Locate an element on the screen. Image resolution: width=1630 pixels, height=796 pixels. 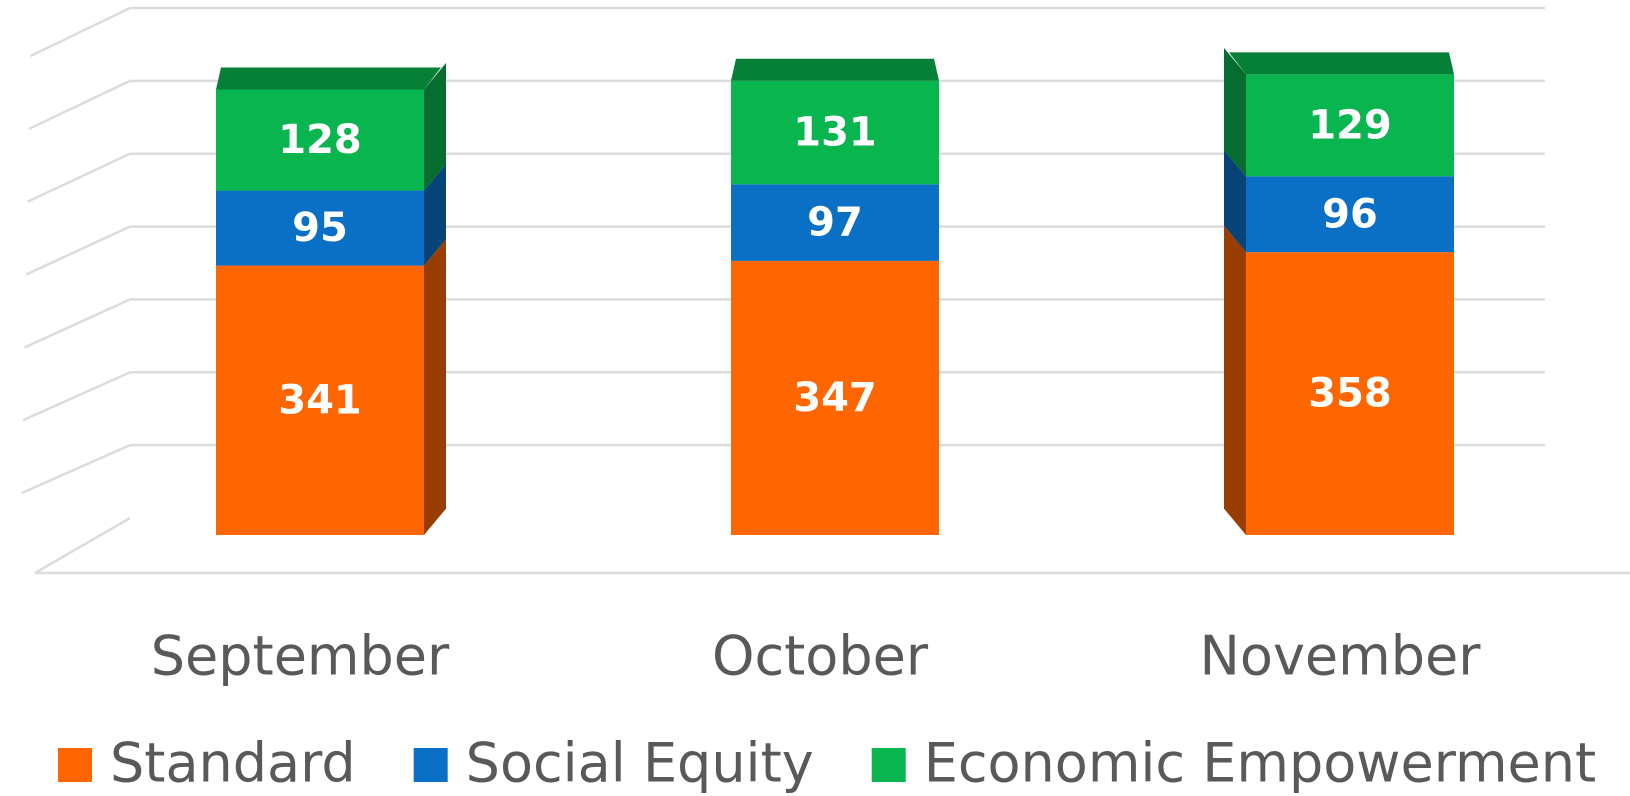
data-label: 128 is located at coordinates (320, 140).